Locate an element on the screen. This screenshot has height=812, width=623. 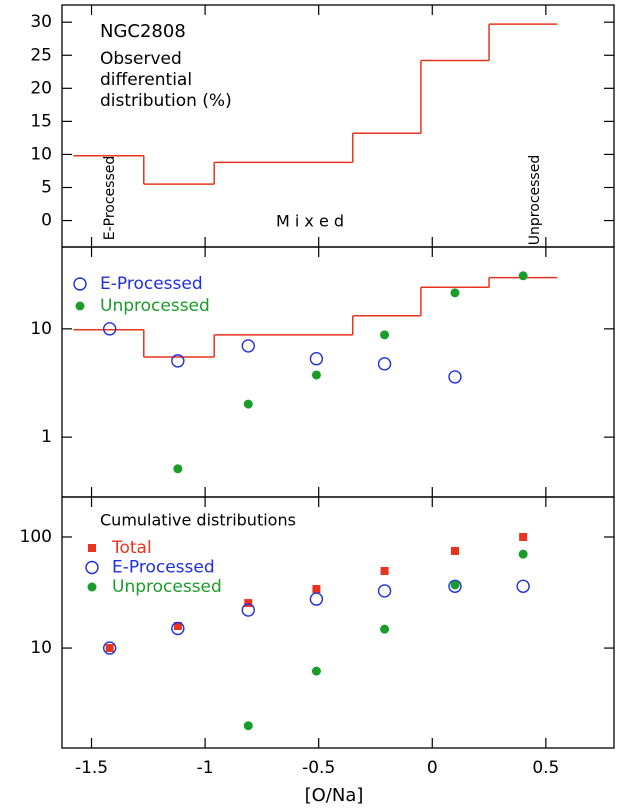
annotation: E-Processed is located at coordinates (110, 198).